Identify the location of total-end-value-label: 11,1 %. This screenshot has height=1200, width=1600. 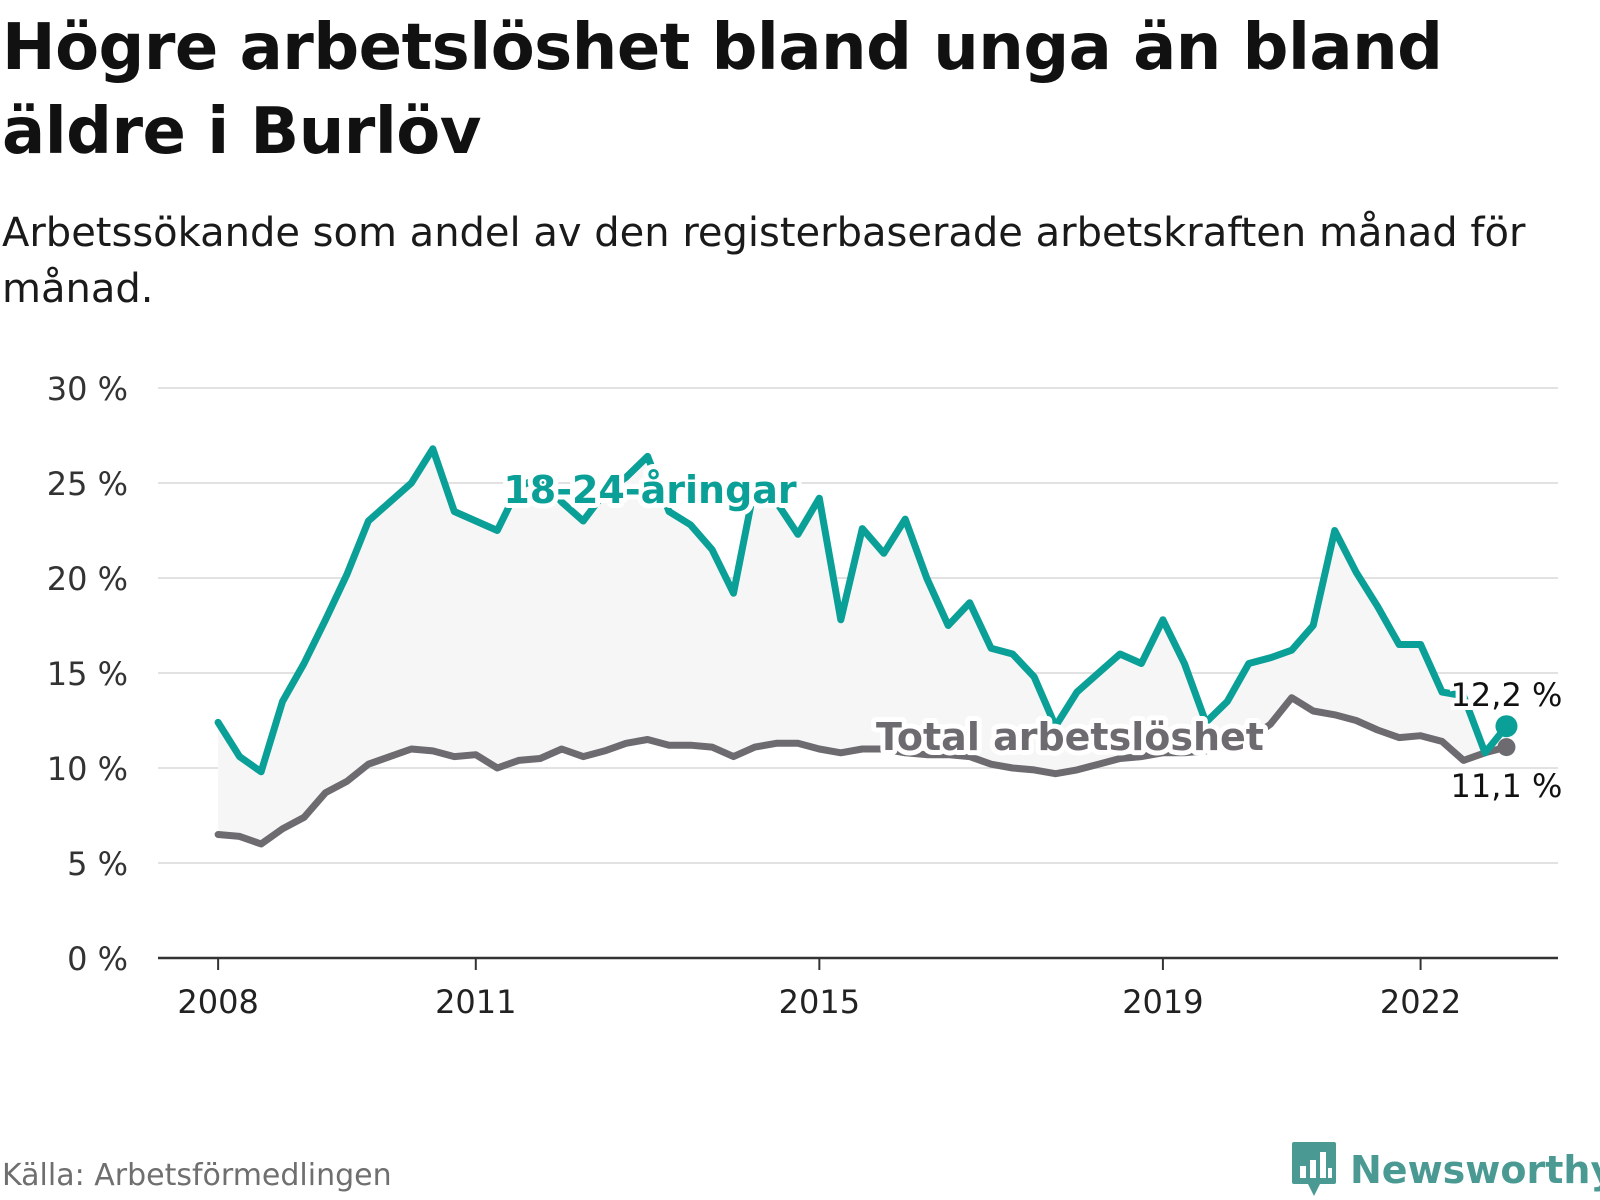
(1507, 786).